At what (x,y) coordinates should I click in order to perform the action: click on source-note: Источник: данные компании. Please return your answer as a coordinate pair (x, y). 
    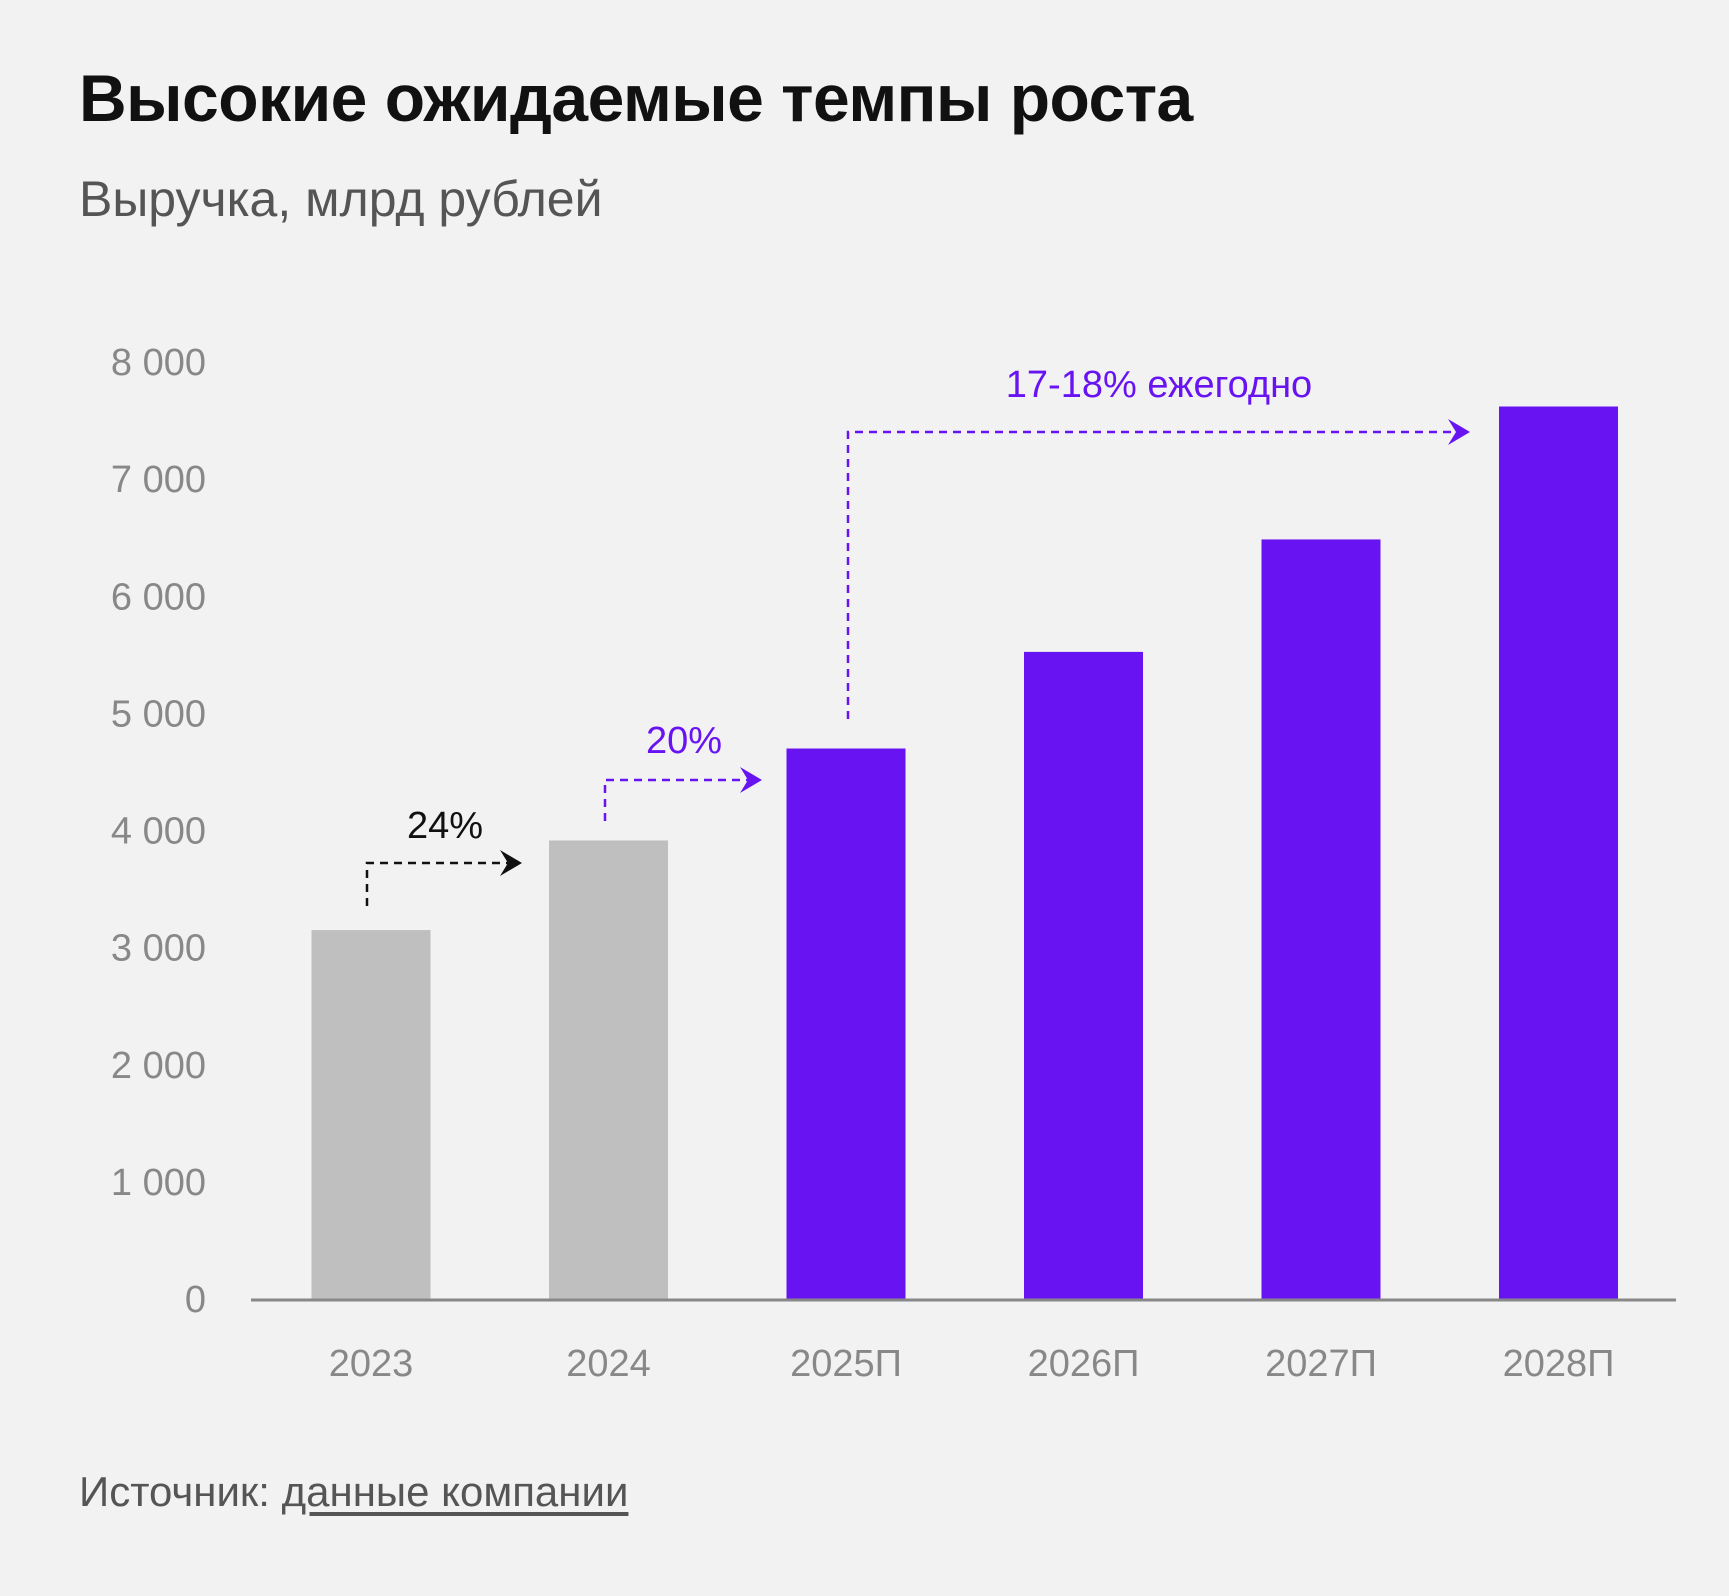
    Looking at the image, I should click on (353, 1492).